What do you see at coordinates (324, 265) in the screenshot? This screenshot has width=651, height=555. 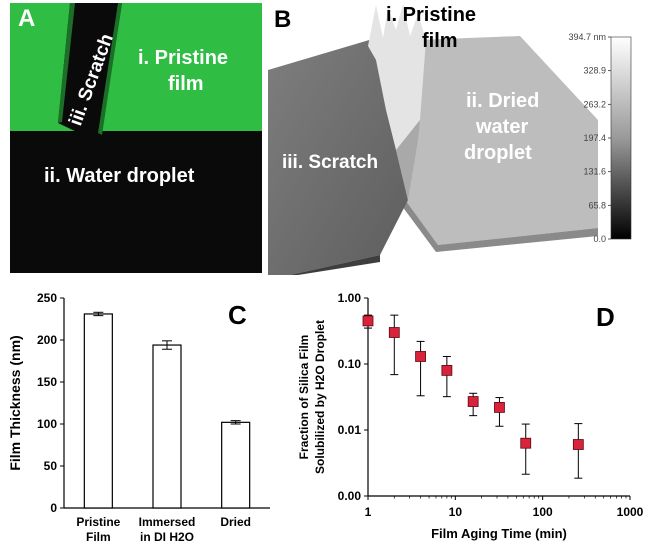 I see `scratch-surface-edge` at bounding box center [324, 265].